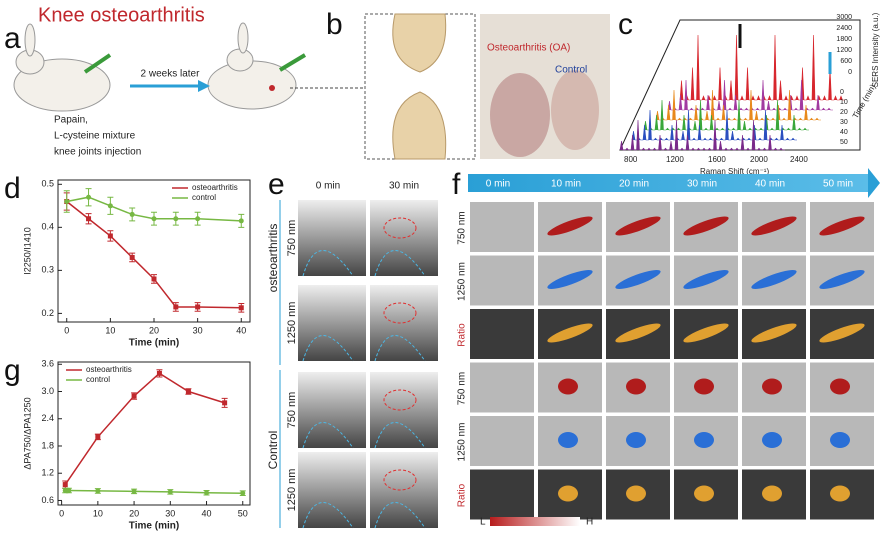 The height and width of the screenshot is (534, 880). What do you see at coordinates (204, 197) in the screenshot?
I see `legend-label: control` at bounding box center [204, 197].